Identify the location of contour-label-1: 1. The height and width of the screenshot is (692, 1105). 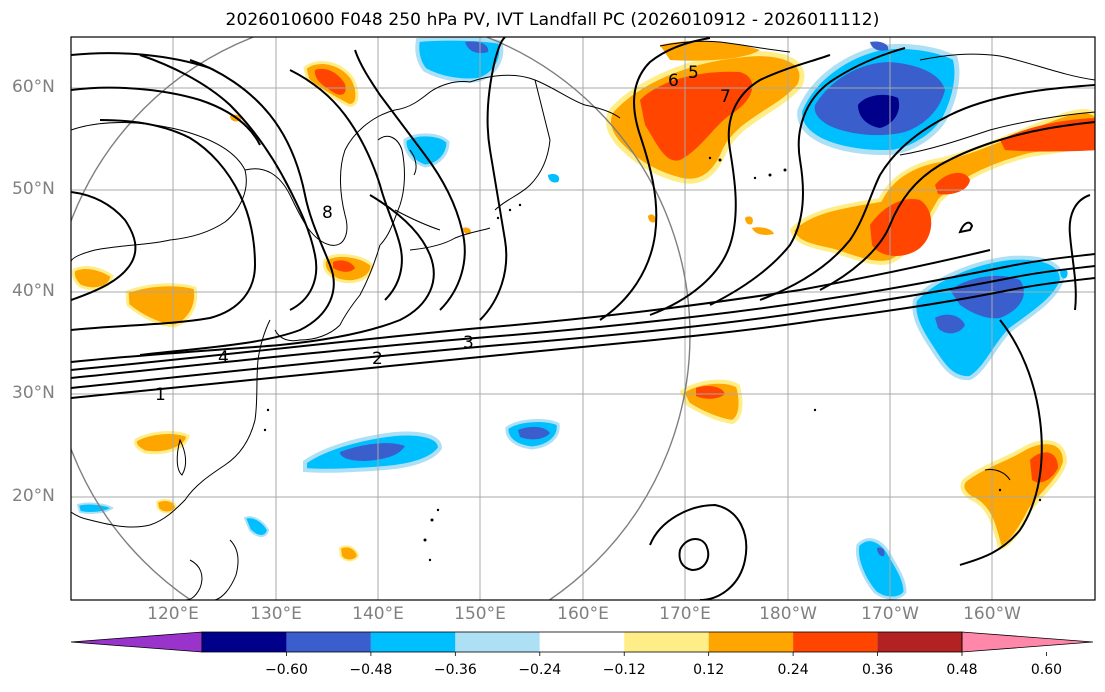
(160, 395).